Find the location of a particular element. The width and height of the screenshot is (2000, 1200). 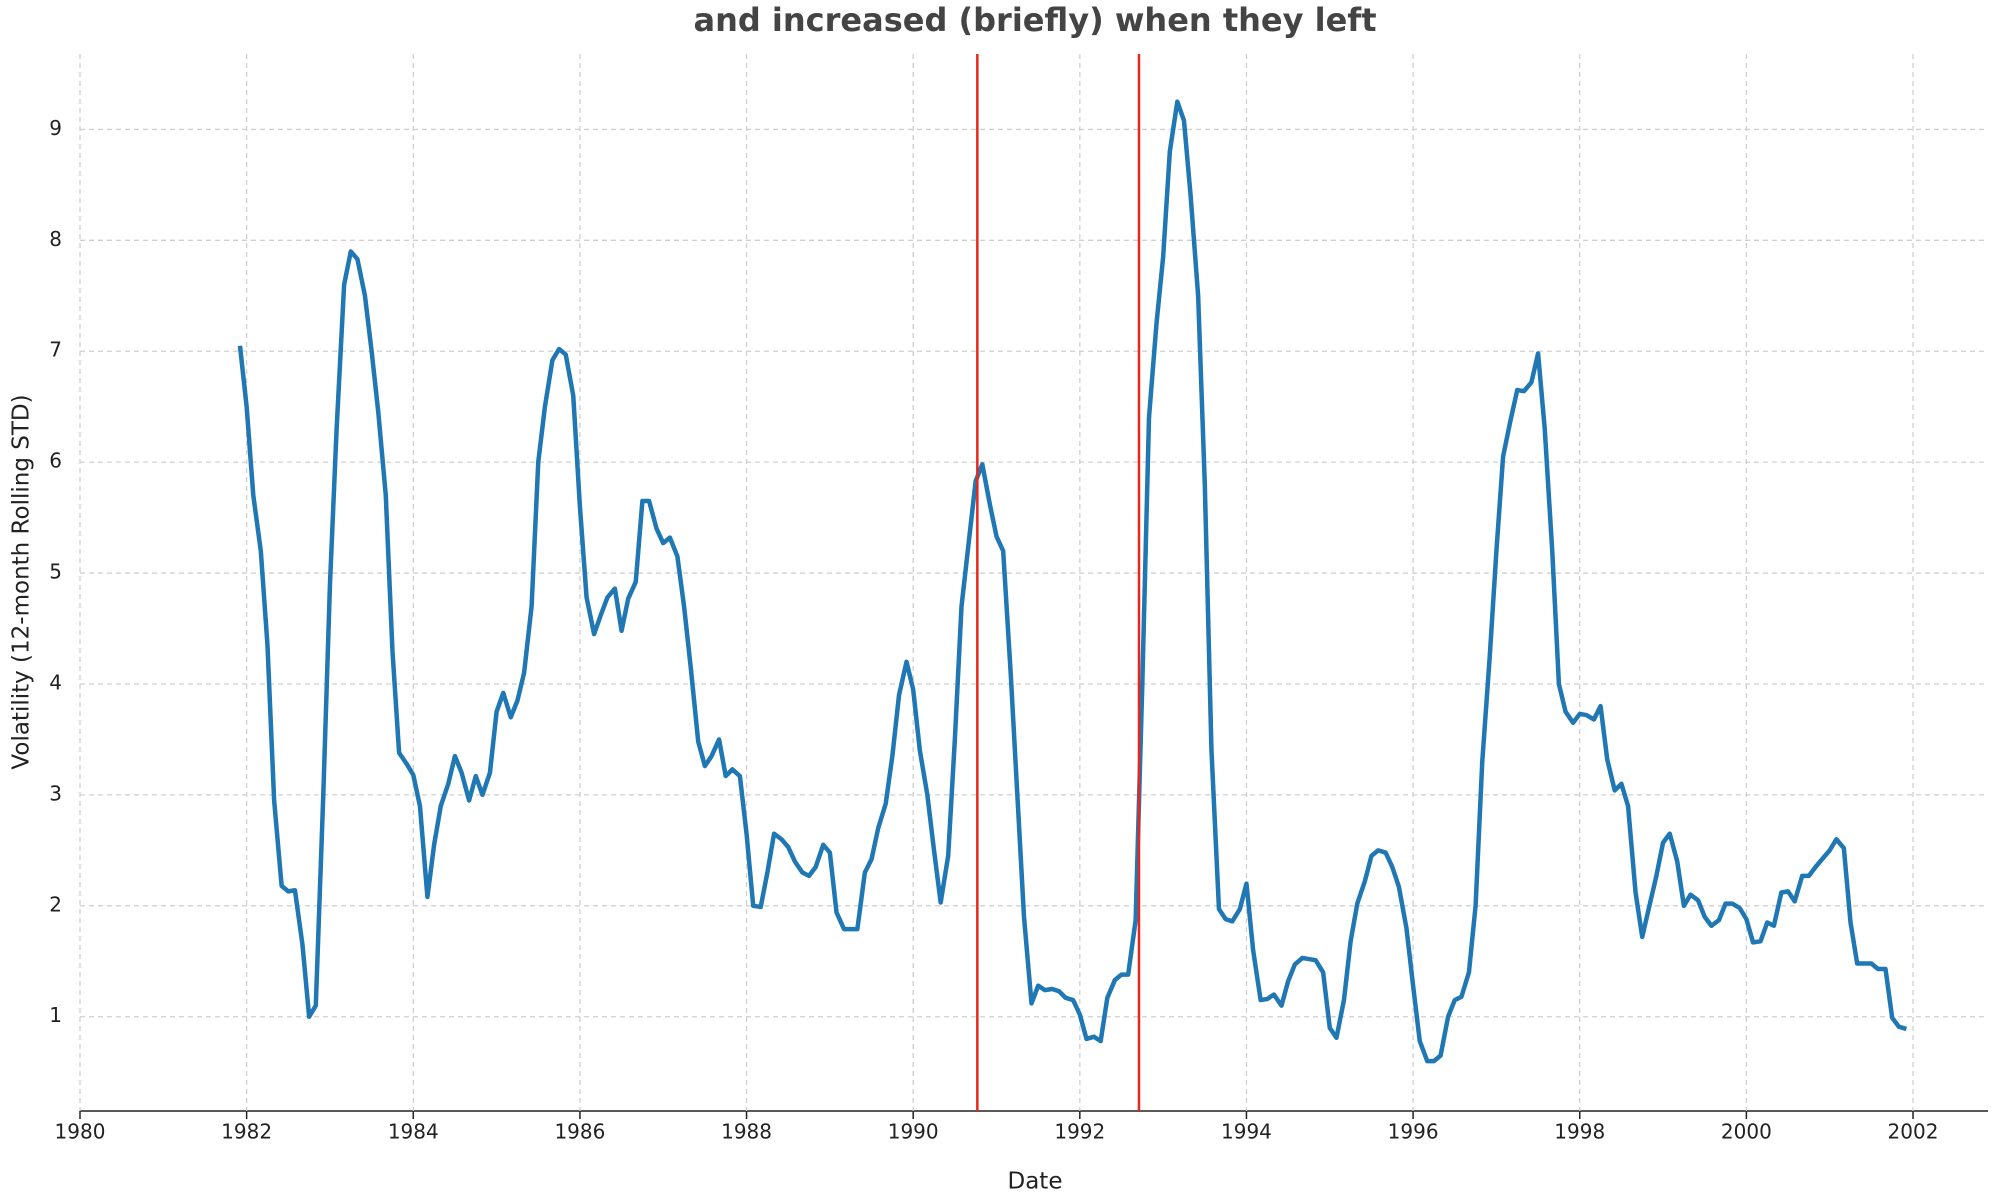

chart-title: and increased (briefly) when they left is located at coordinates (1035, 20).